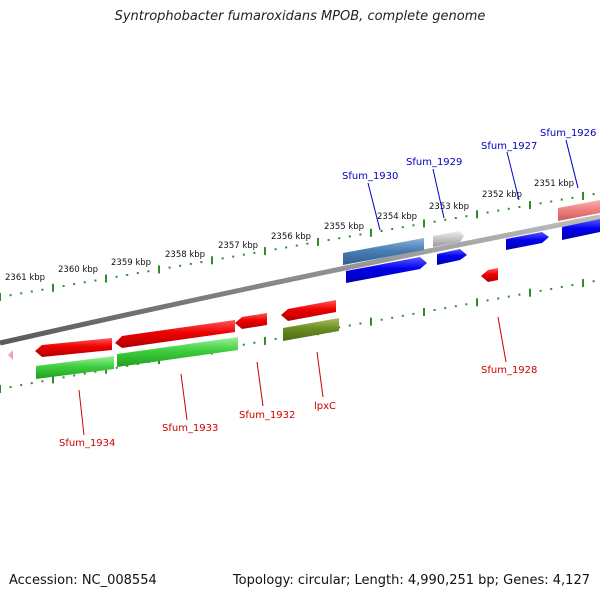 This screenshot has height=600, width=600. Describe the element at coordinates (184, 397) in the screenshot. I see `callout-line-sfum-1933` at that location.